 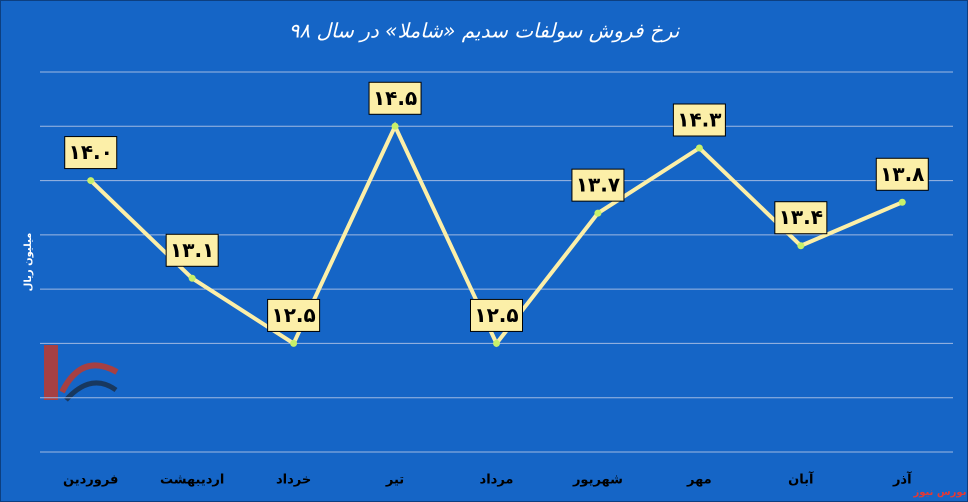 I want to click on data-label: ۱۴.۳, so click(x=699, y=120).